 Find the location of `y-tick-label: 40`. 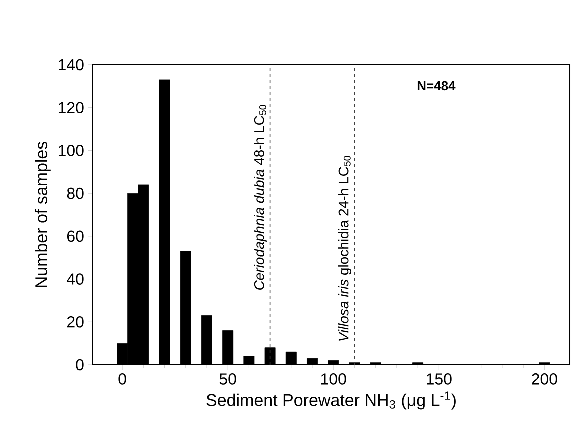

y-tick-label: 40 is located at coordinates (75, 279).